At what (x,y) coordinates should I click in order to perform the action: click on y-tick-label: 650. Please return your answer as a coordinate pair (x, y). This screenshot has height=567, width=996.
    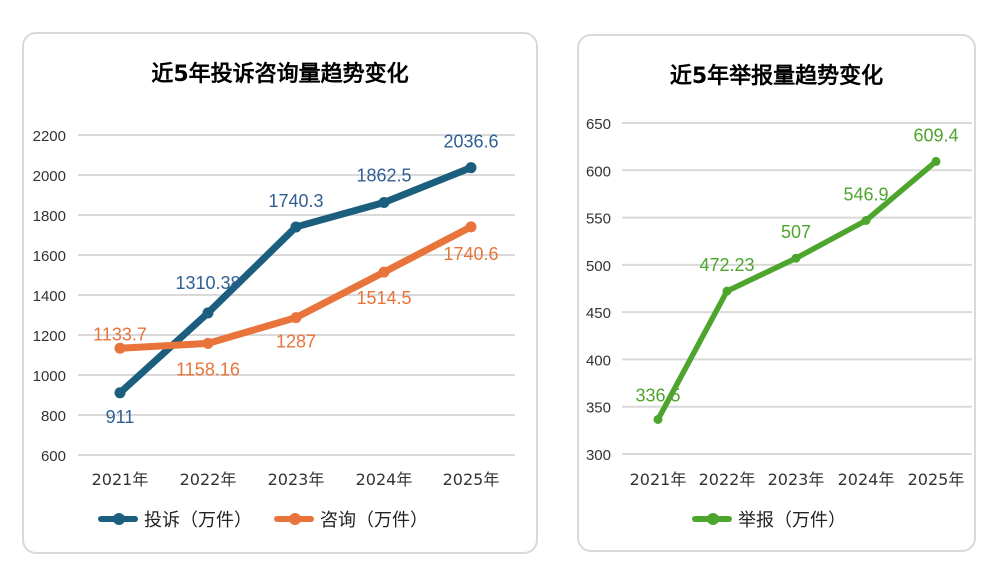
    Looking at the image, I should click on (598, 124).